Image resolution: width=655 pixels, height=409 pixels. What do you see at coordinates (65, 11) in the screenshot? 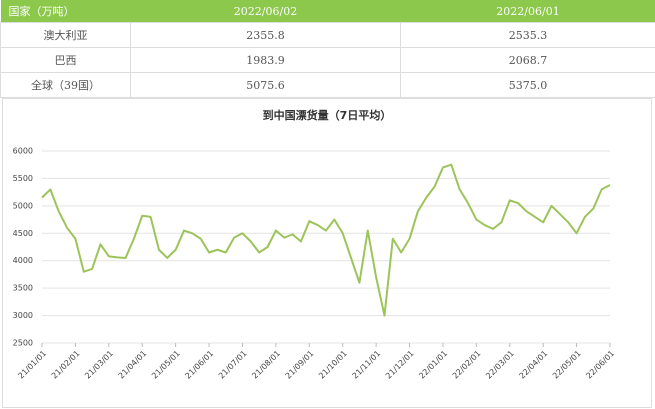
I see `header-cell: 国家（万吨）` at bounding box center [65, 11].